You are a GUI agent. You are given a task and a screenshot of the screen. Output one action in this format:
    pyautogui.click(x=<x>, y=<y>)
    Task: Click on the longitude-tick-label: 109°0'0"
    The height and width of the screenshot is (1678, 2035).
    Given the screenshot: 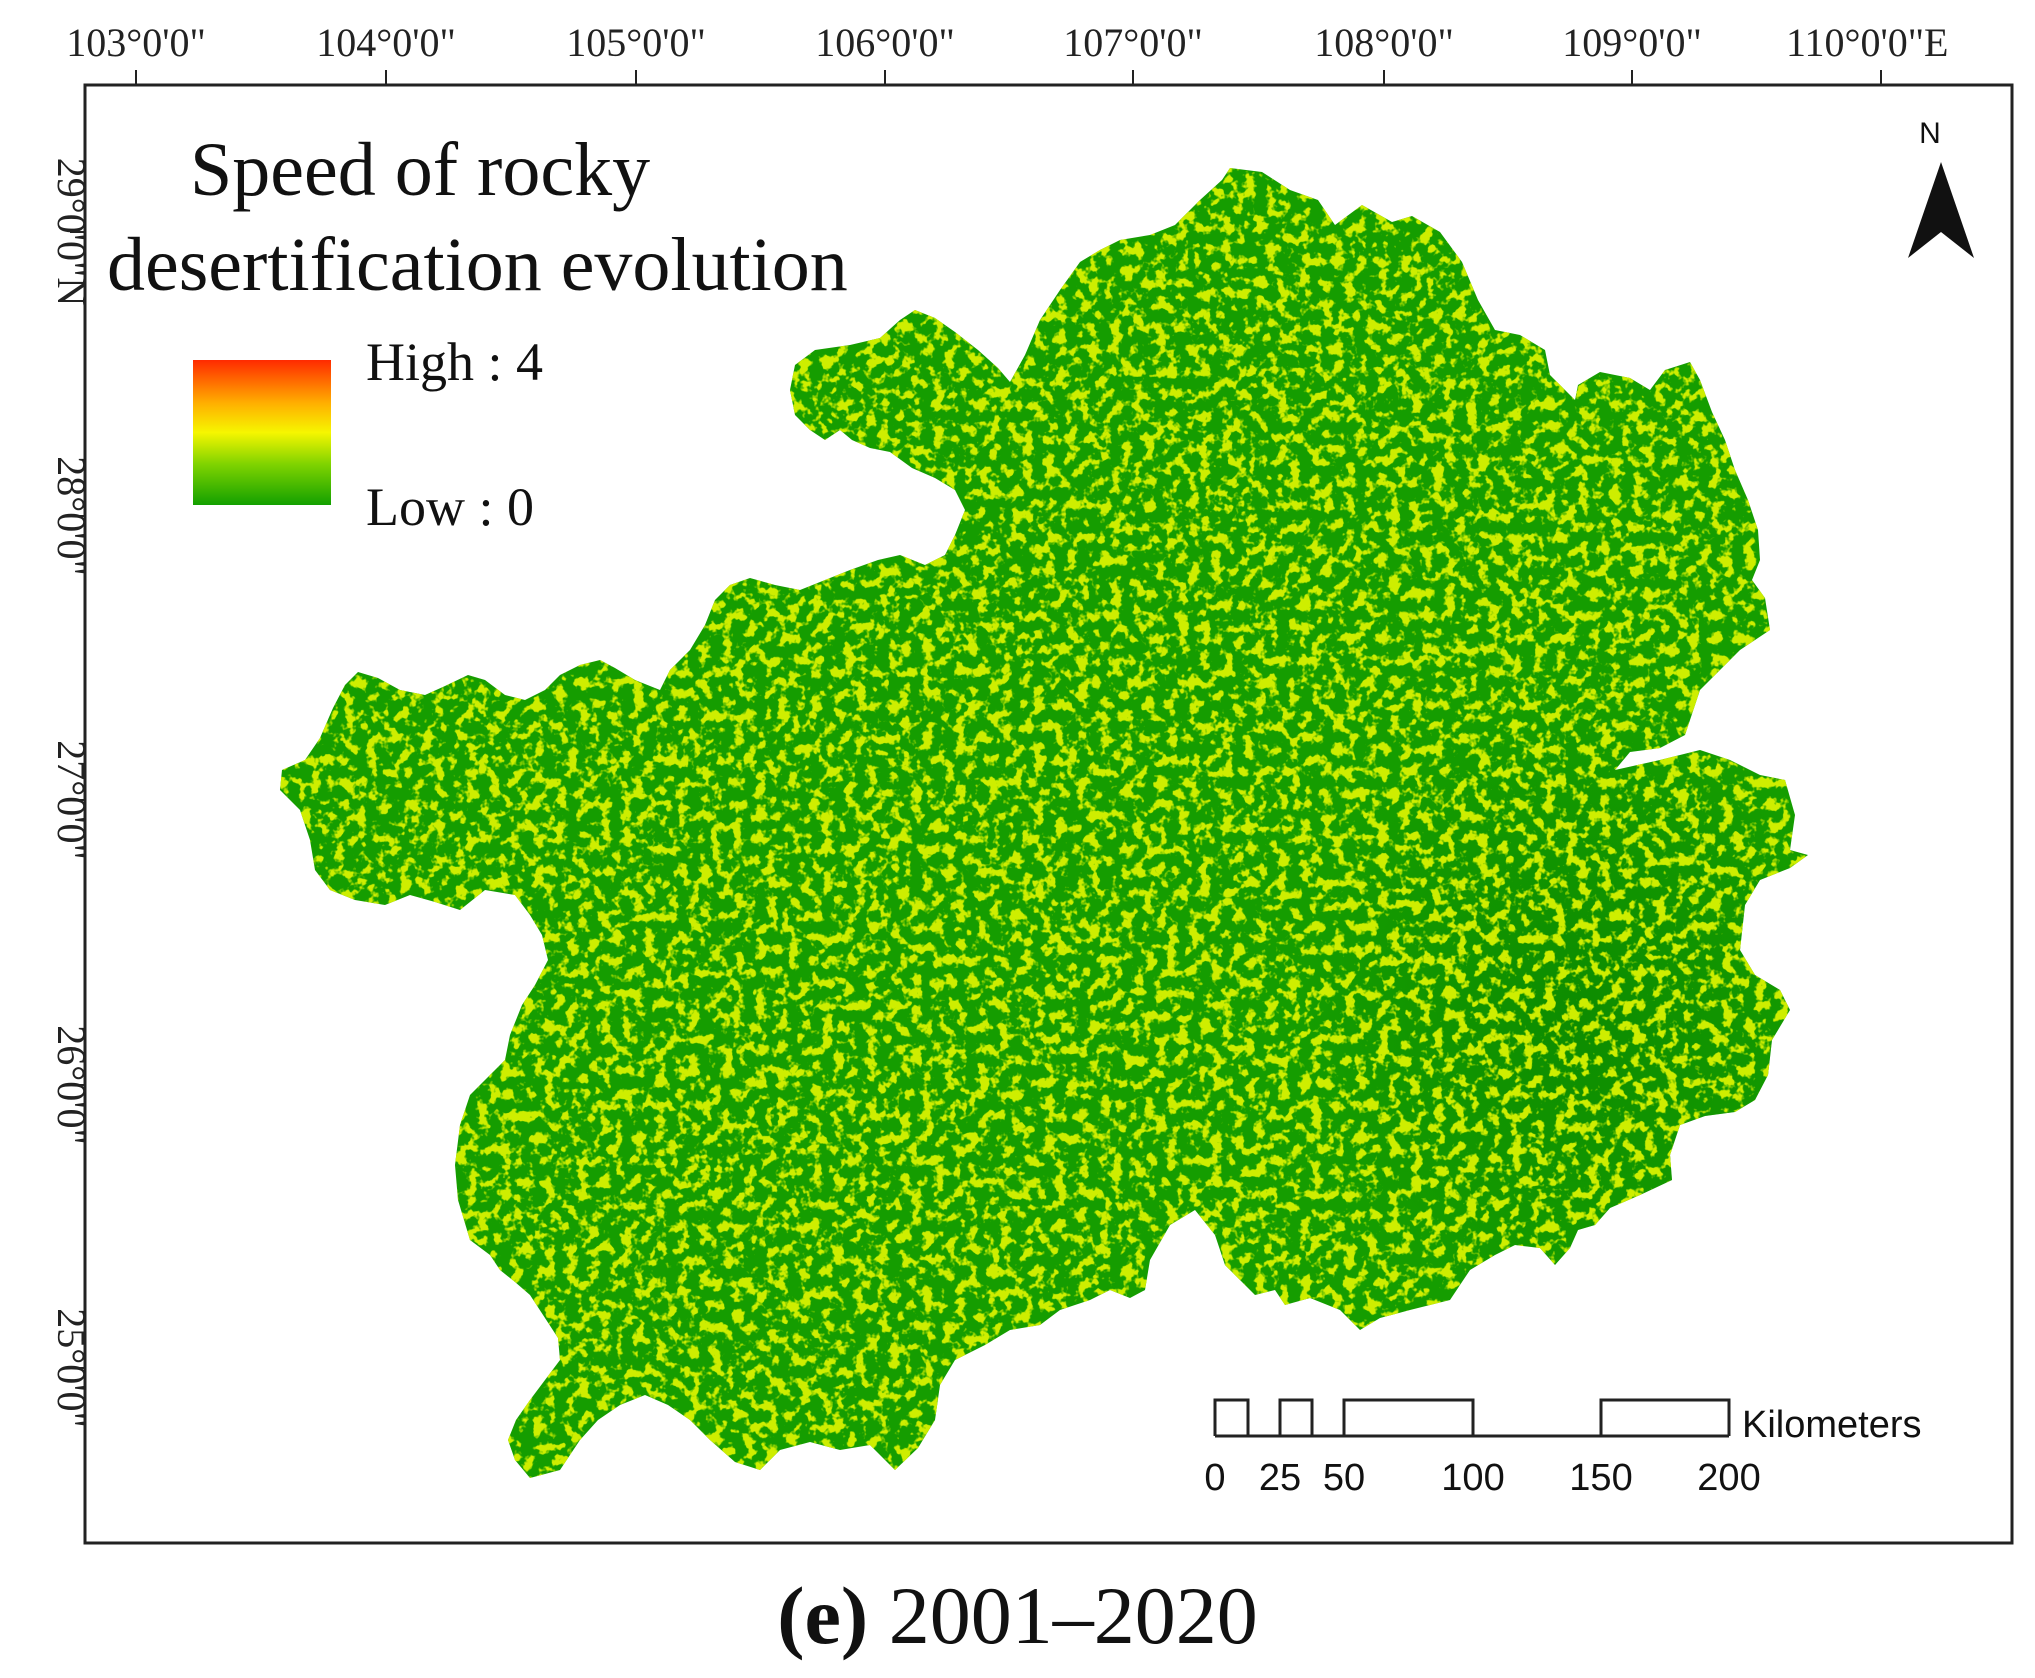 What is the action you would take?
    pyautogui.click(x=1632, y=42)
    